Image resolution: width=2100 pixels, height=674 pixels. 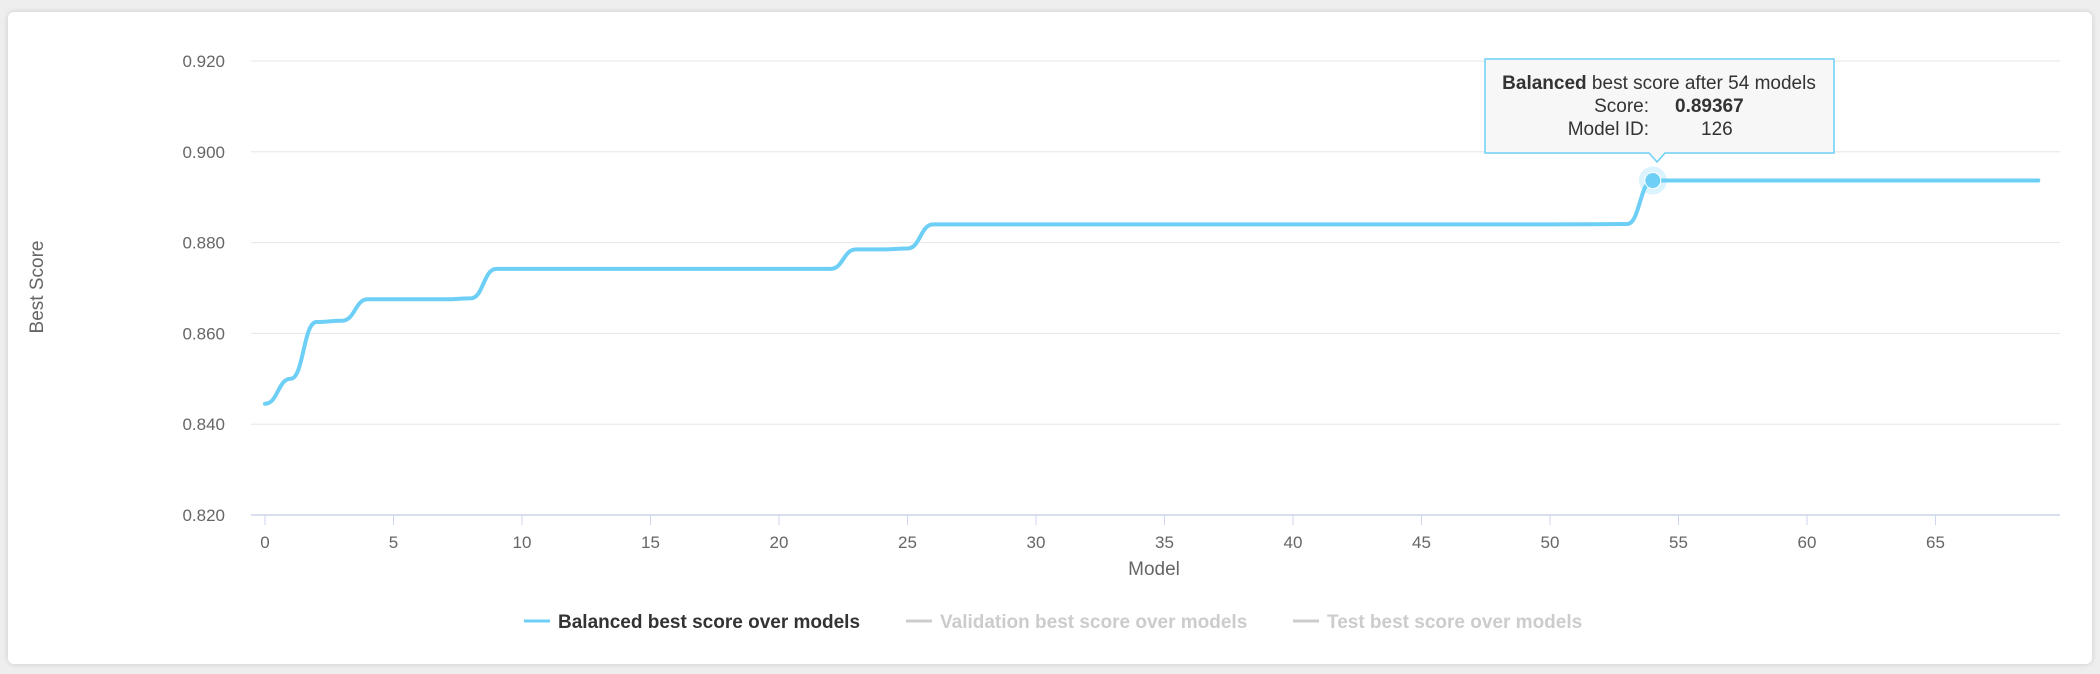 I want to click on y-tick-label: 0.900, so click(x=203, y=152).